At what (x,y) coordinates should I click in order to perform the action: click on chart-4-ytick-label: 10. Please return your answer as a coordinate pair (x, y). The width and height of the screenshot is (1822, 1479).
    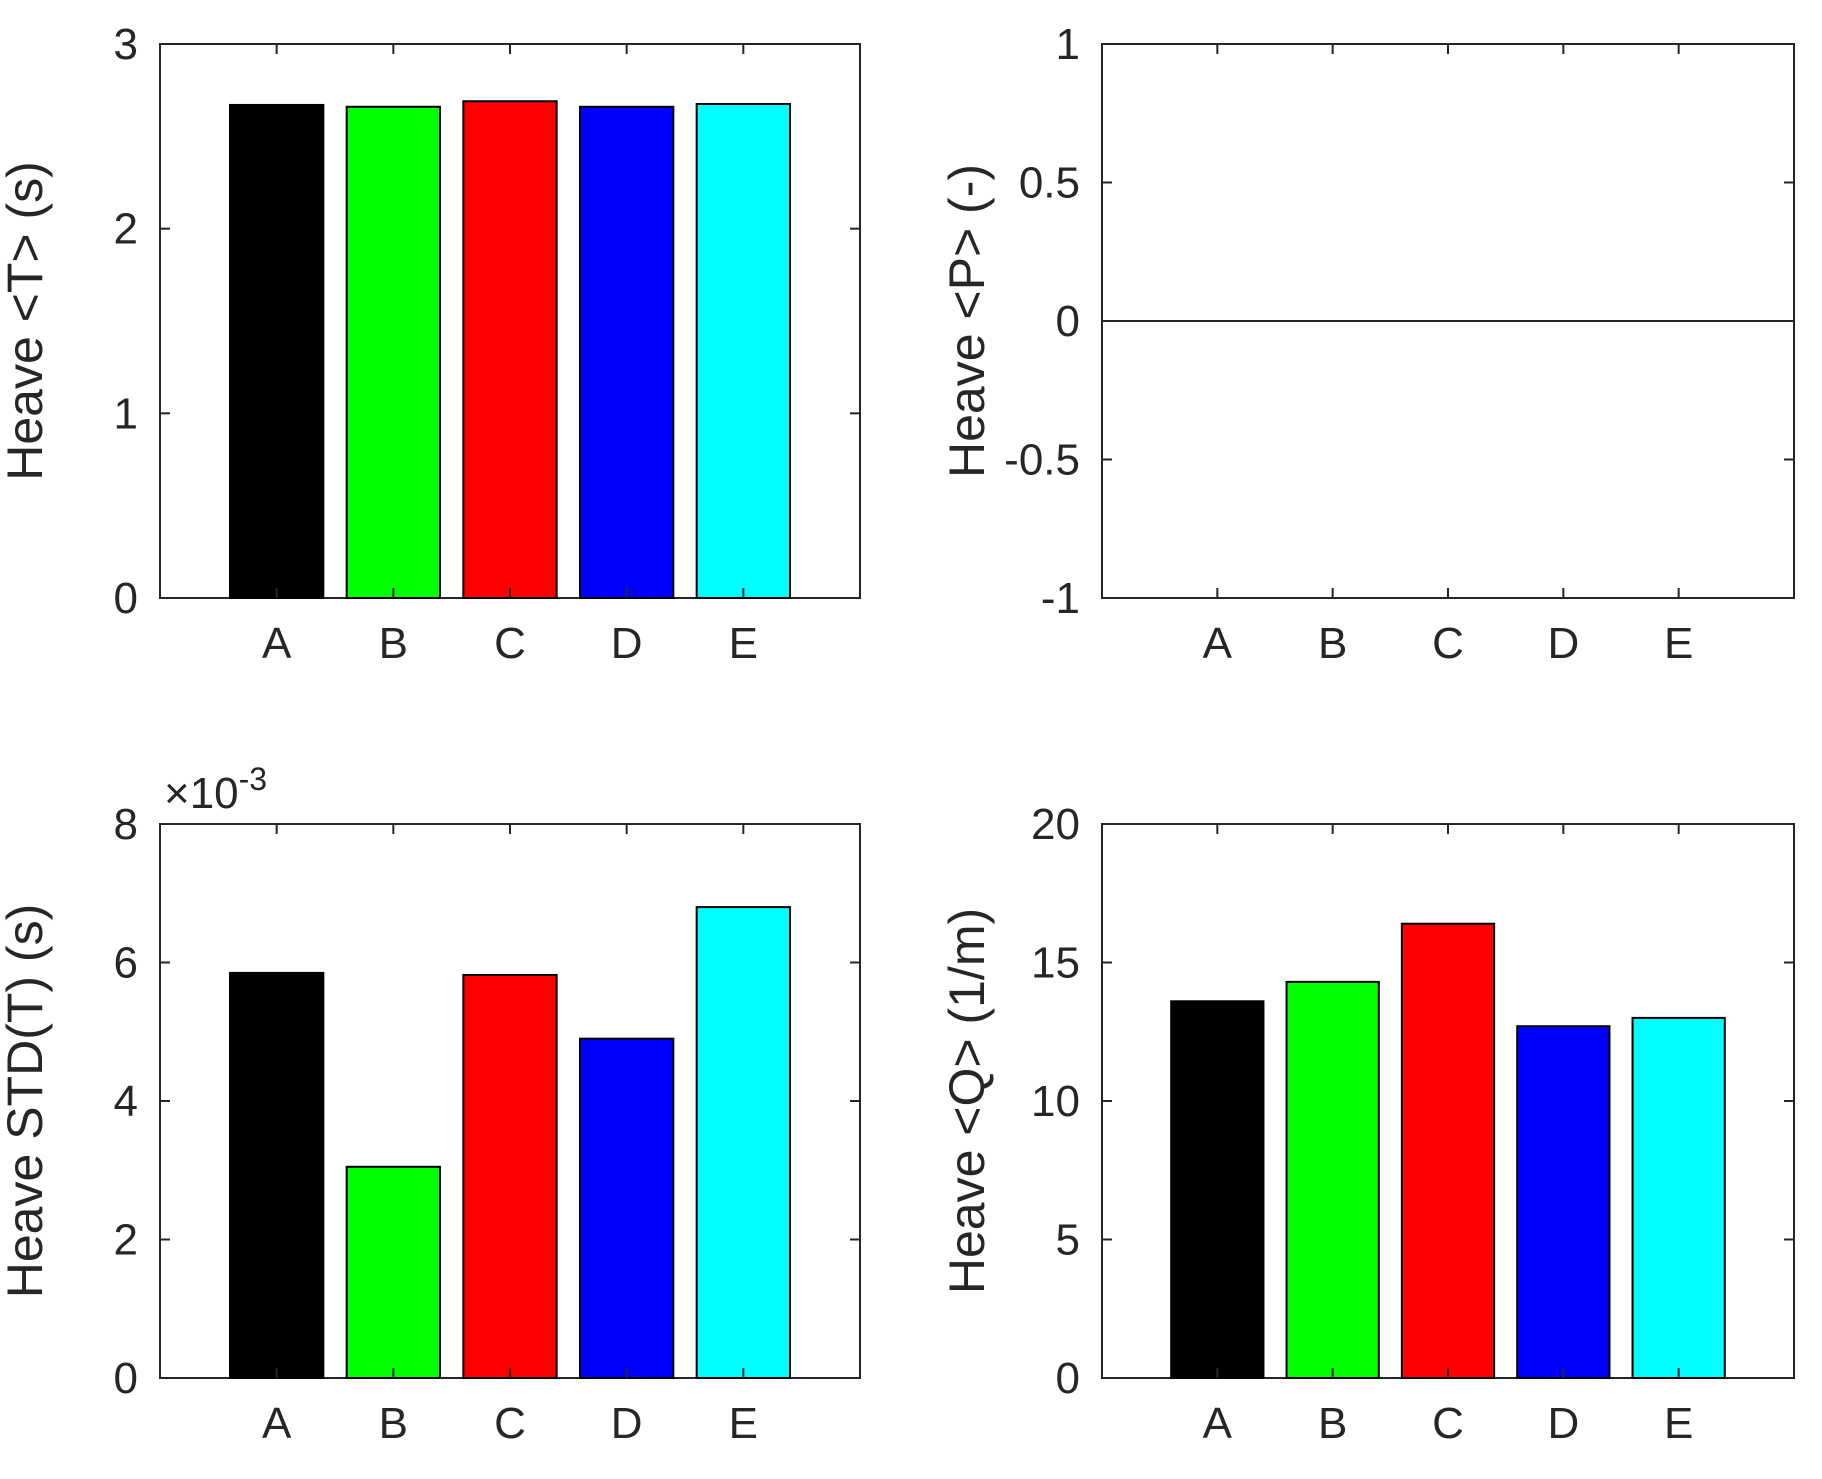
    Looking at the image, I should click on (1055, 1101).